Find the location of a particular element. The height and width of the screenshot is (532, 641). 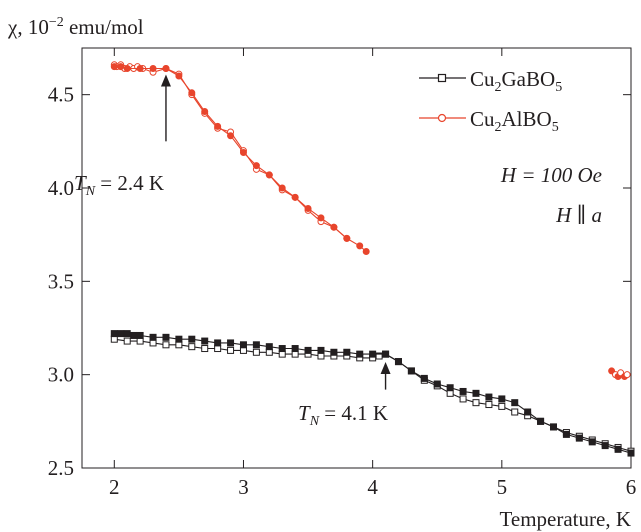

x-tick-label: 5 is located at coordinates (502, 487).